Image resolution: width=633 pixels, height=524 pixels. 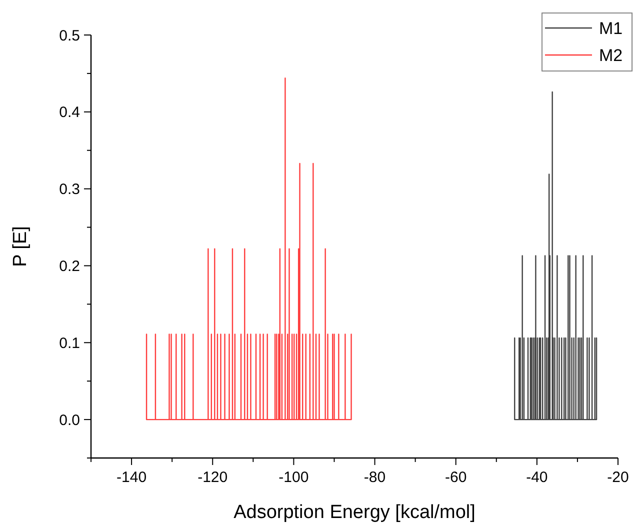 What do you see at coordinates (69, 266) in the screenshot?
I see `y-tick-label: 0.2` at bounding box center [69, 266].